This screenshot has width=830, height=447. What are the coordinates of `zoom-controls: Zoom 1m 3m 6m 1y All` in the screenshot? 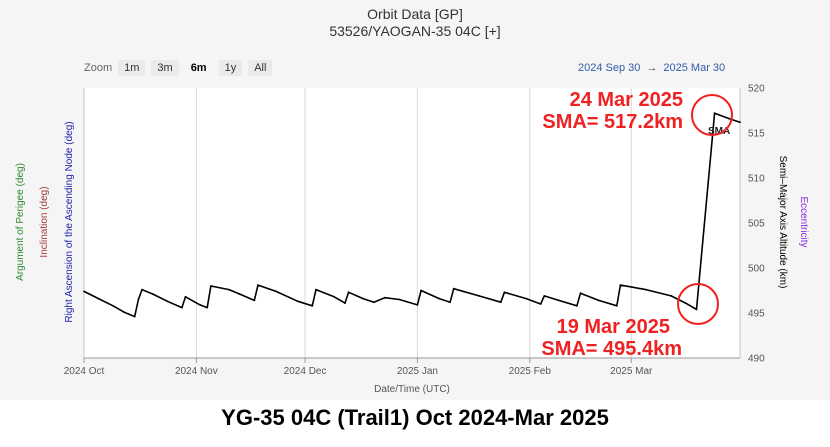 It's located at (181, 68).